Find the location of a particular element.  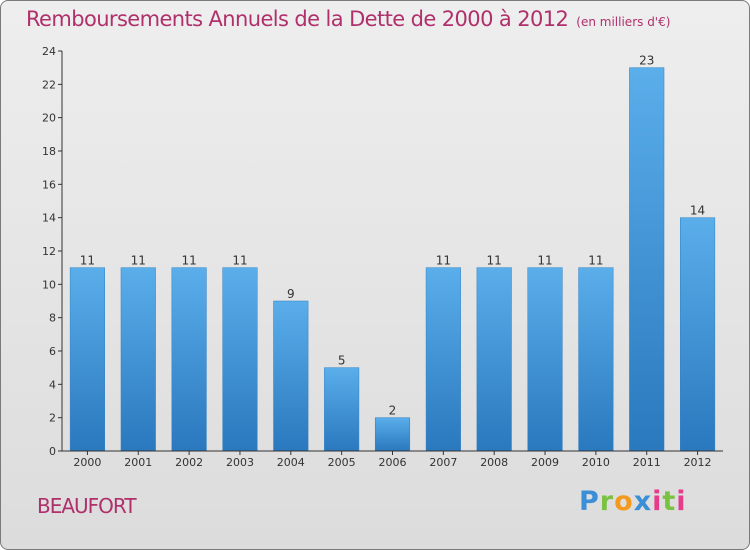

x-tick-label: 2010 is located at coordinates (596, 462).